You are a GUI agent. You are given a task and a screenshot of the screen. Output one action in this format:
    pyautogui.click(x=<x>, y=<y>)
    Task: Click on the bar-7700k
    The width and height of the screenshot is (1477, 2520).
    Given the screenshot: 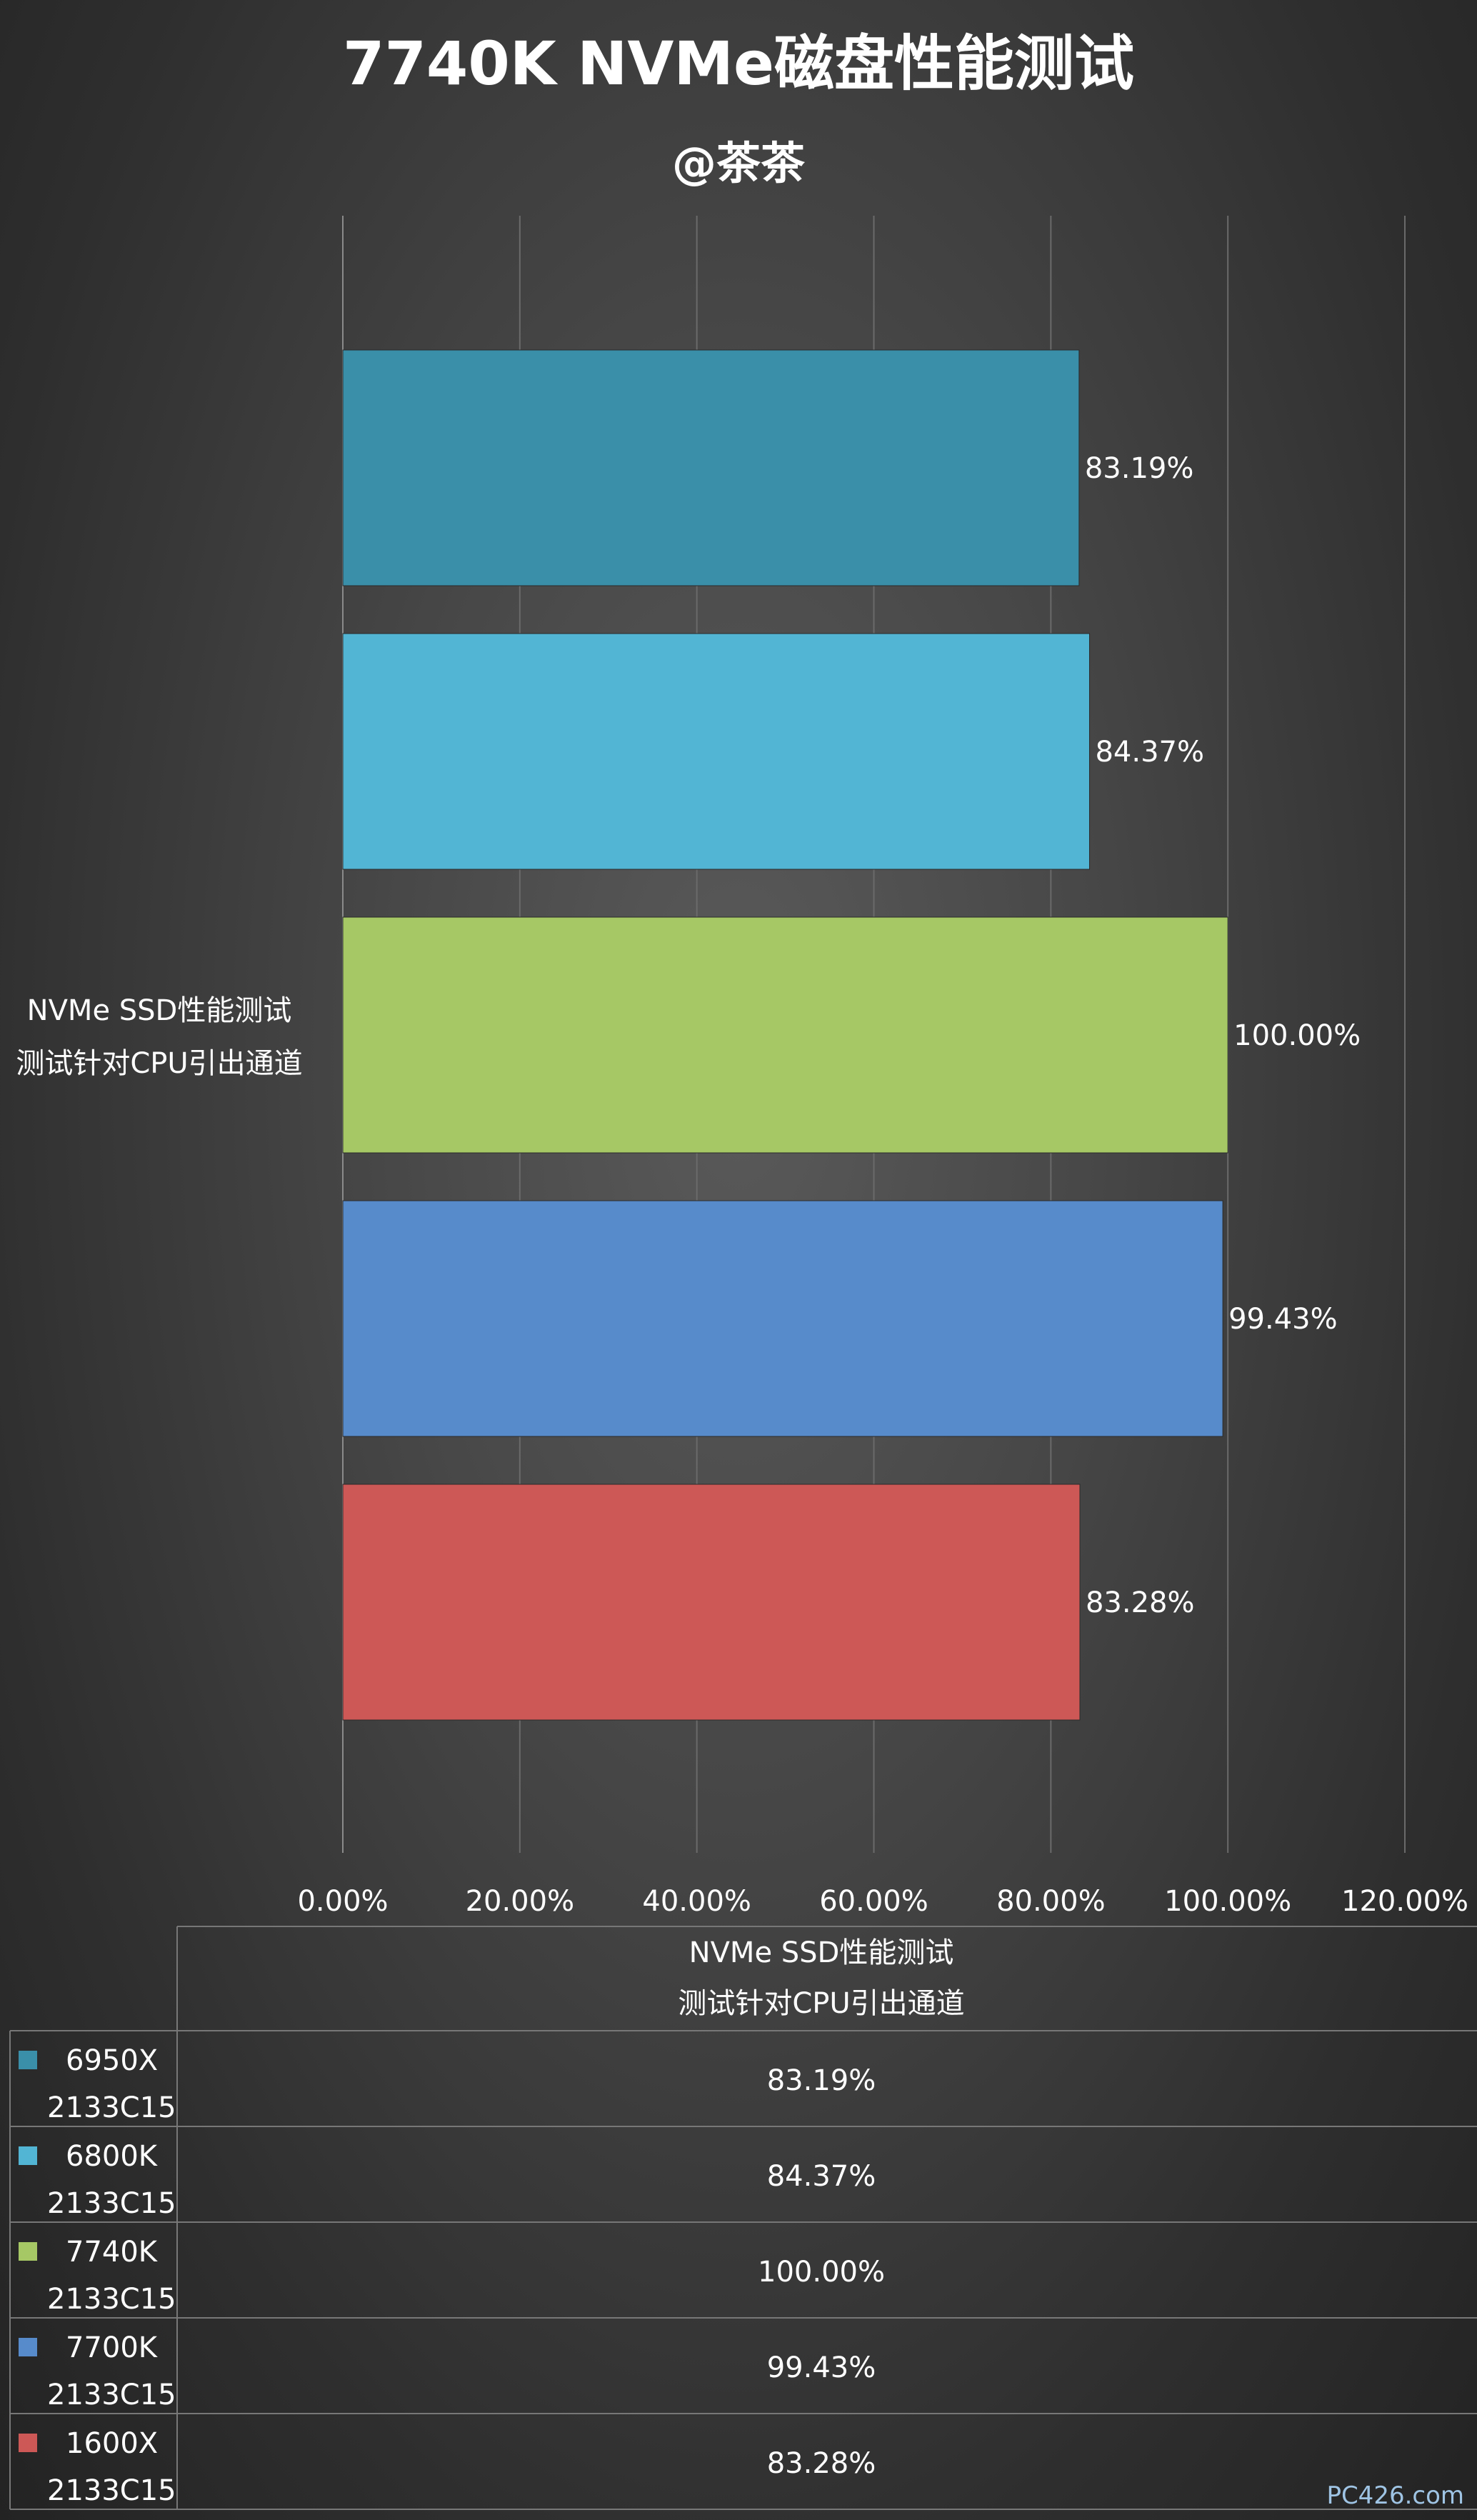 What is the action you would take?
    pyautogui.click(x=782, y=1318)
    